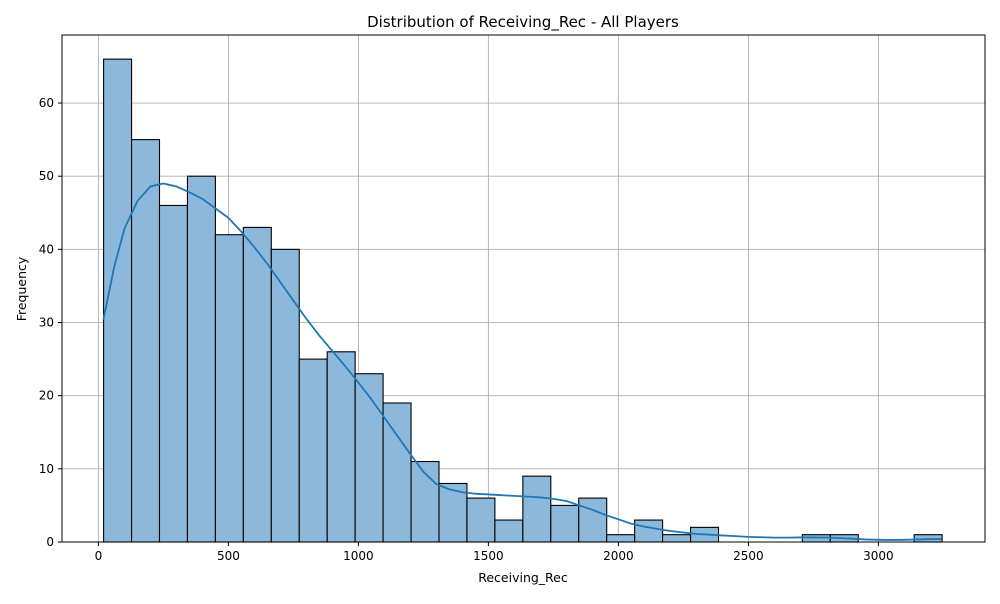 This screenshot has width=1000, height=604. What do you see at coordinates (878, 556) in the screenshot?
I see `x-tick-label: 3000` at bounding box center [878, 556].